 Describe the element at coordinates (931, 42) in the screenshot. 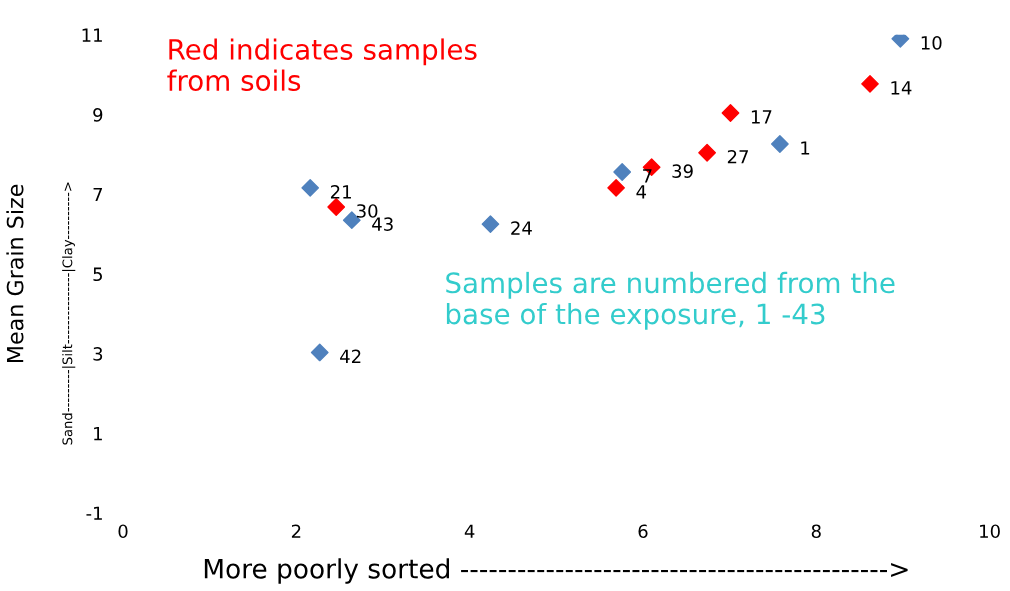

I see `annotation: 10` at that location.